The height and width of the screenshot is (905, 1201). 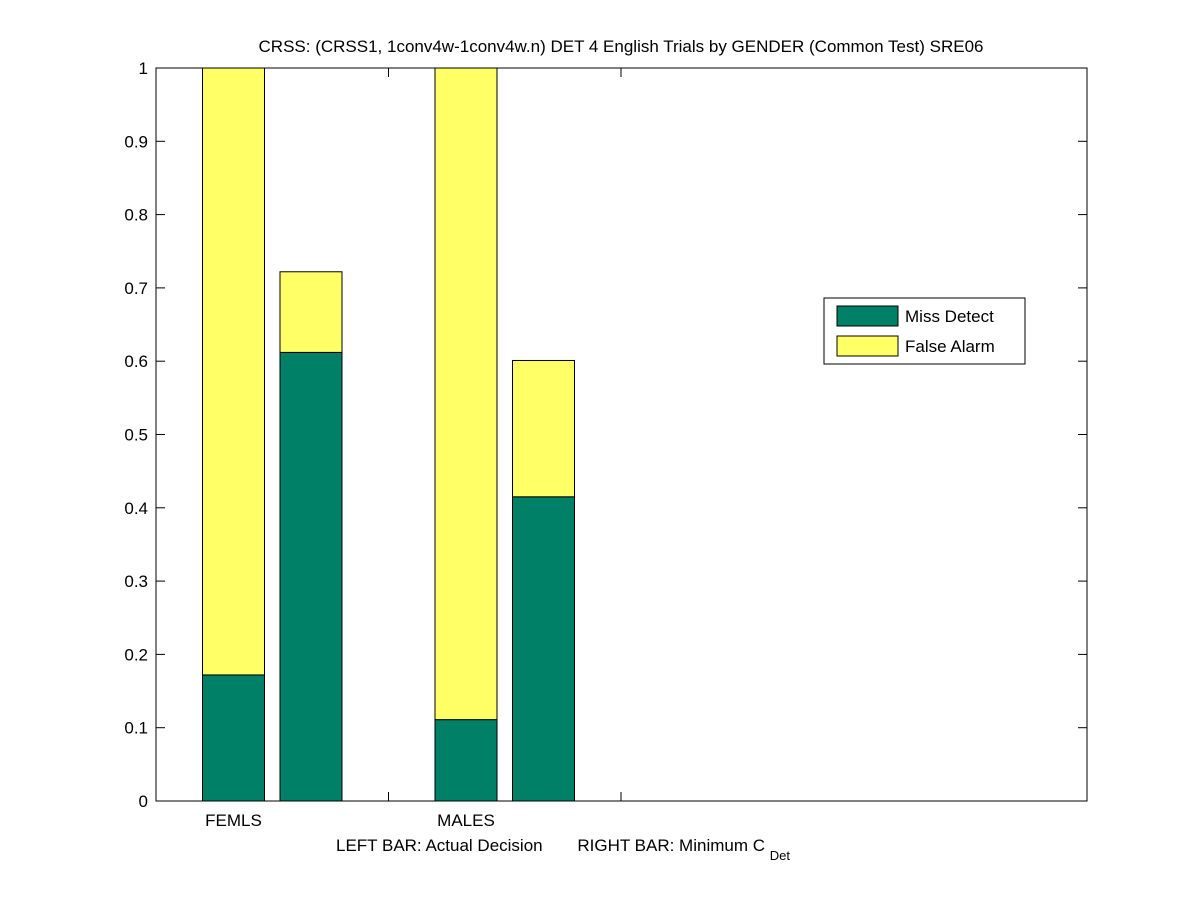 What do you see at coordinates (439, 845) in the screenshot?
I see `x-label-left-bar: LEFT BAR: Actual Decision` at bounding box center [439, 845].